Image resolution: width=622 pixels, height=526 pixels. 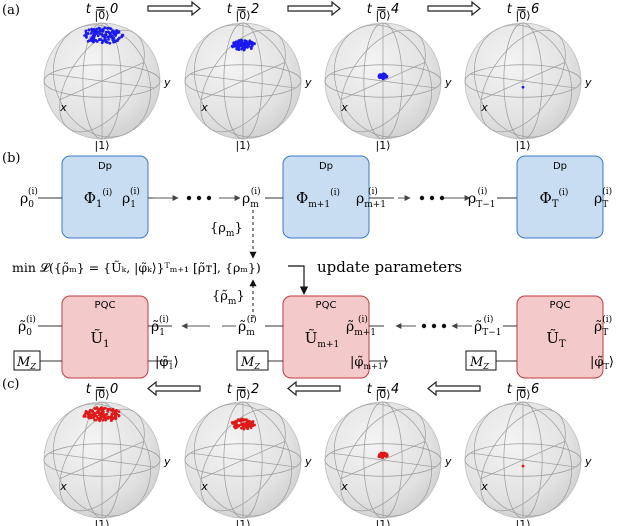 I want to click on panel-b-label: (b), so click(x=11, y=158).